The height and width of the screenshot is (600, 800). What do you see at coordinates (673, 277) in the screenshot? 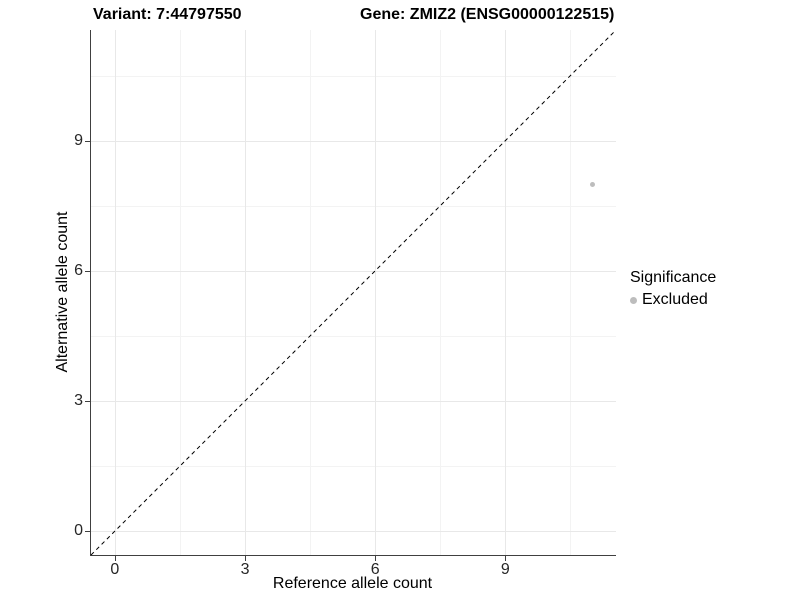
I see `legend-title: Significance` at bounding box center [673, 277].